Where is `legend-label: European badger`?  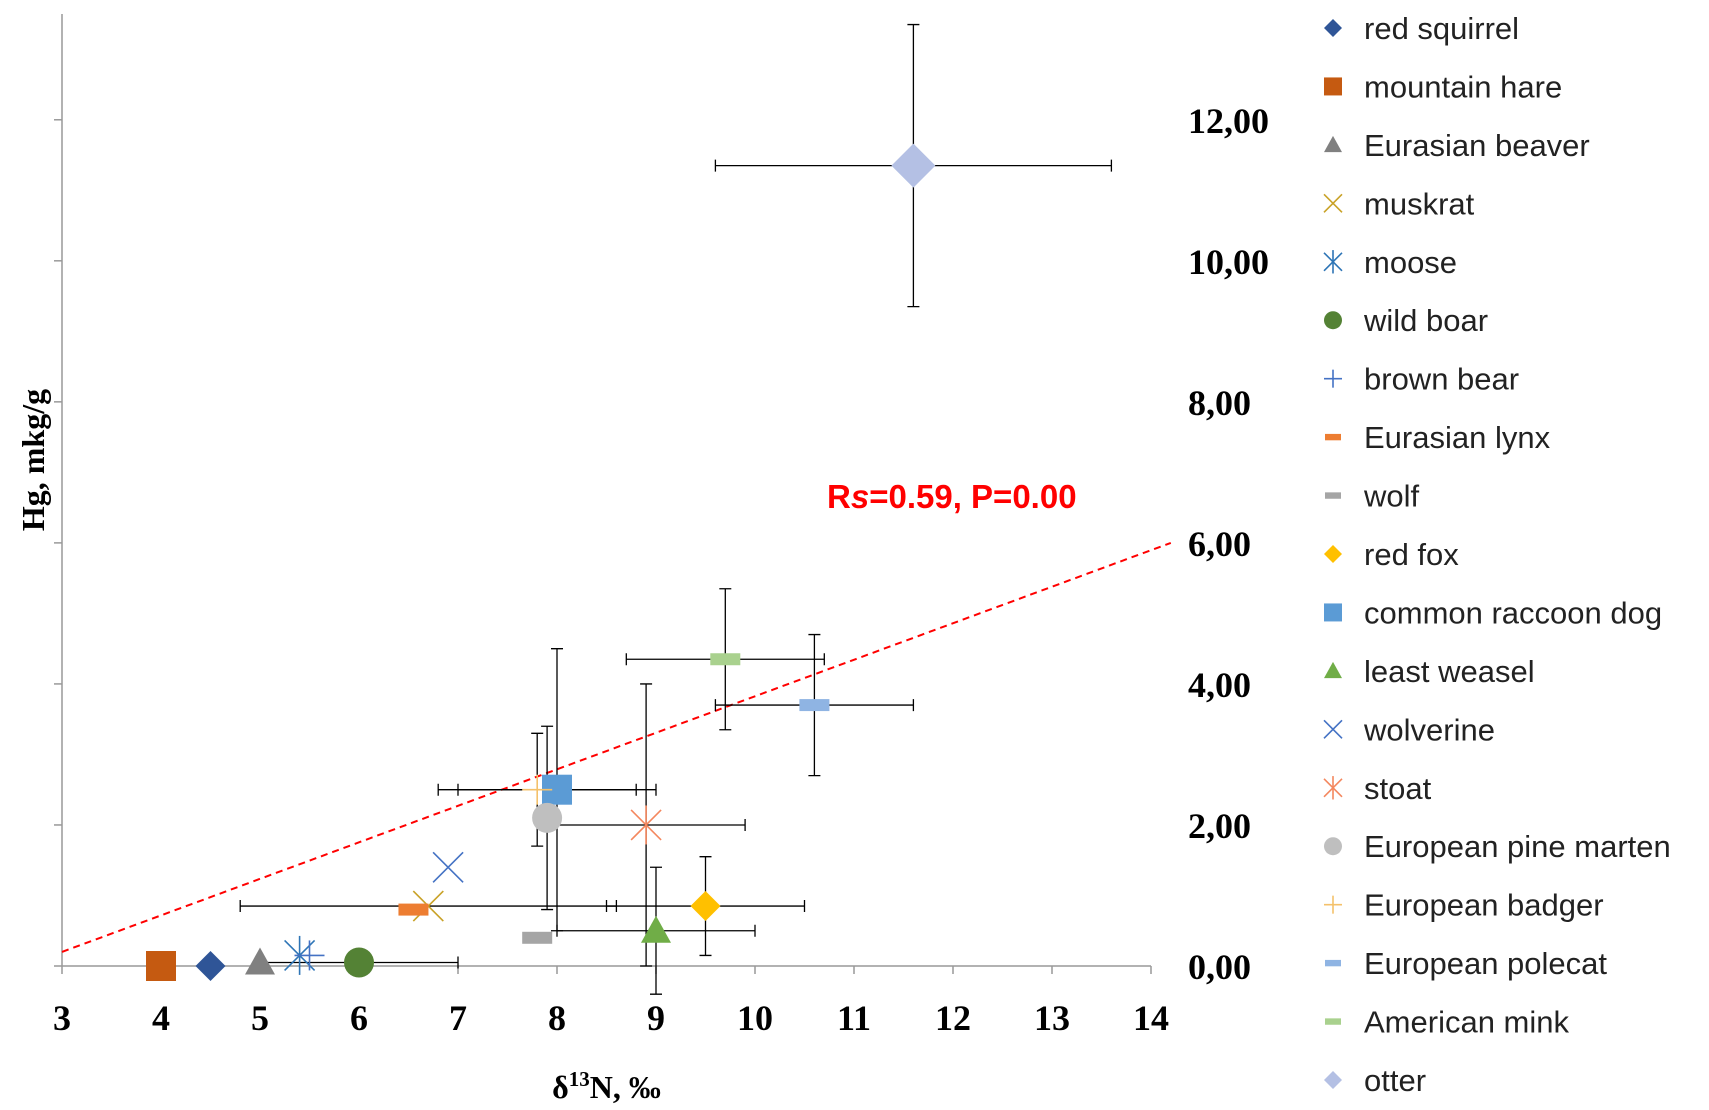
legend-label: European badger is located at coordinates (1484, 905).